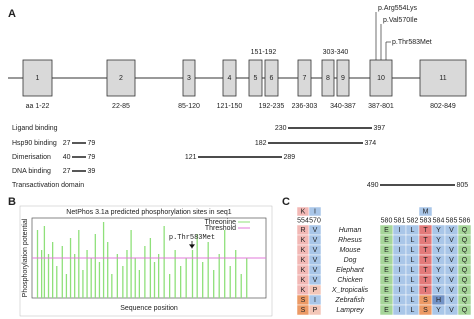 The height and width of the screenshot is (319, 474). Describe the element at coordinates (272, 78) in the screenshot. I see `exon-number: 6` at that location.